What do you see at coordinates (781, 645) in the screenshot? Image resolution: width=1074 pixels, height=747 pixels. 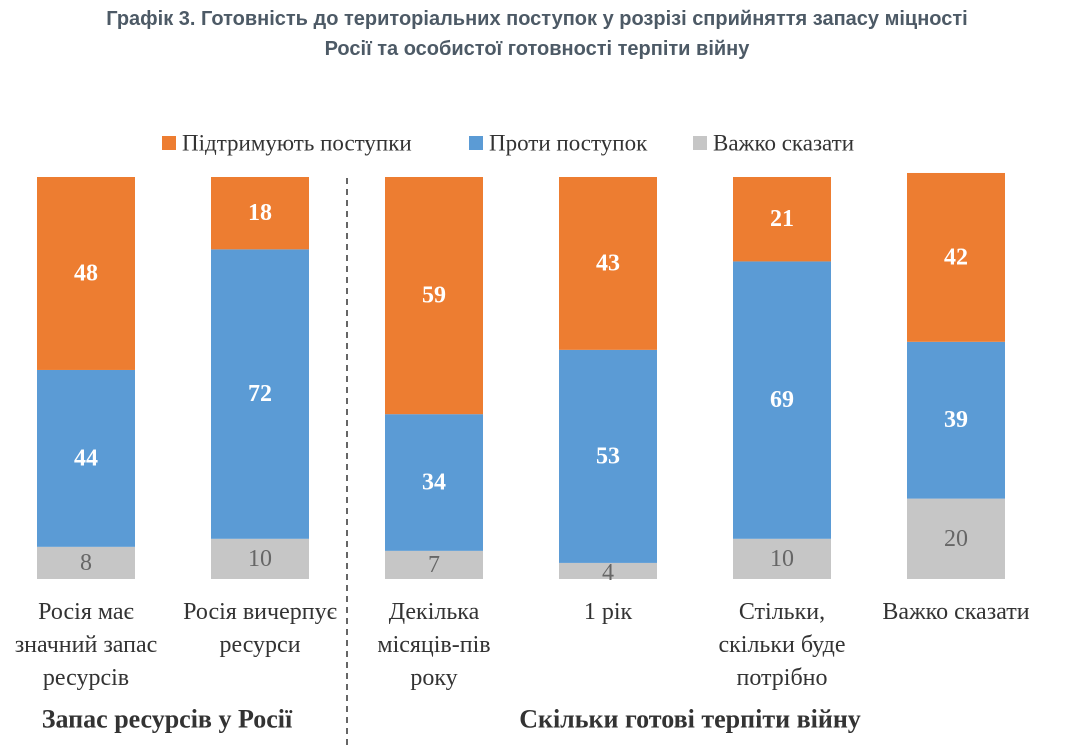 I see `category-label-4-1: скільки буде` at bounding box center [781, 645].